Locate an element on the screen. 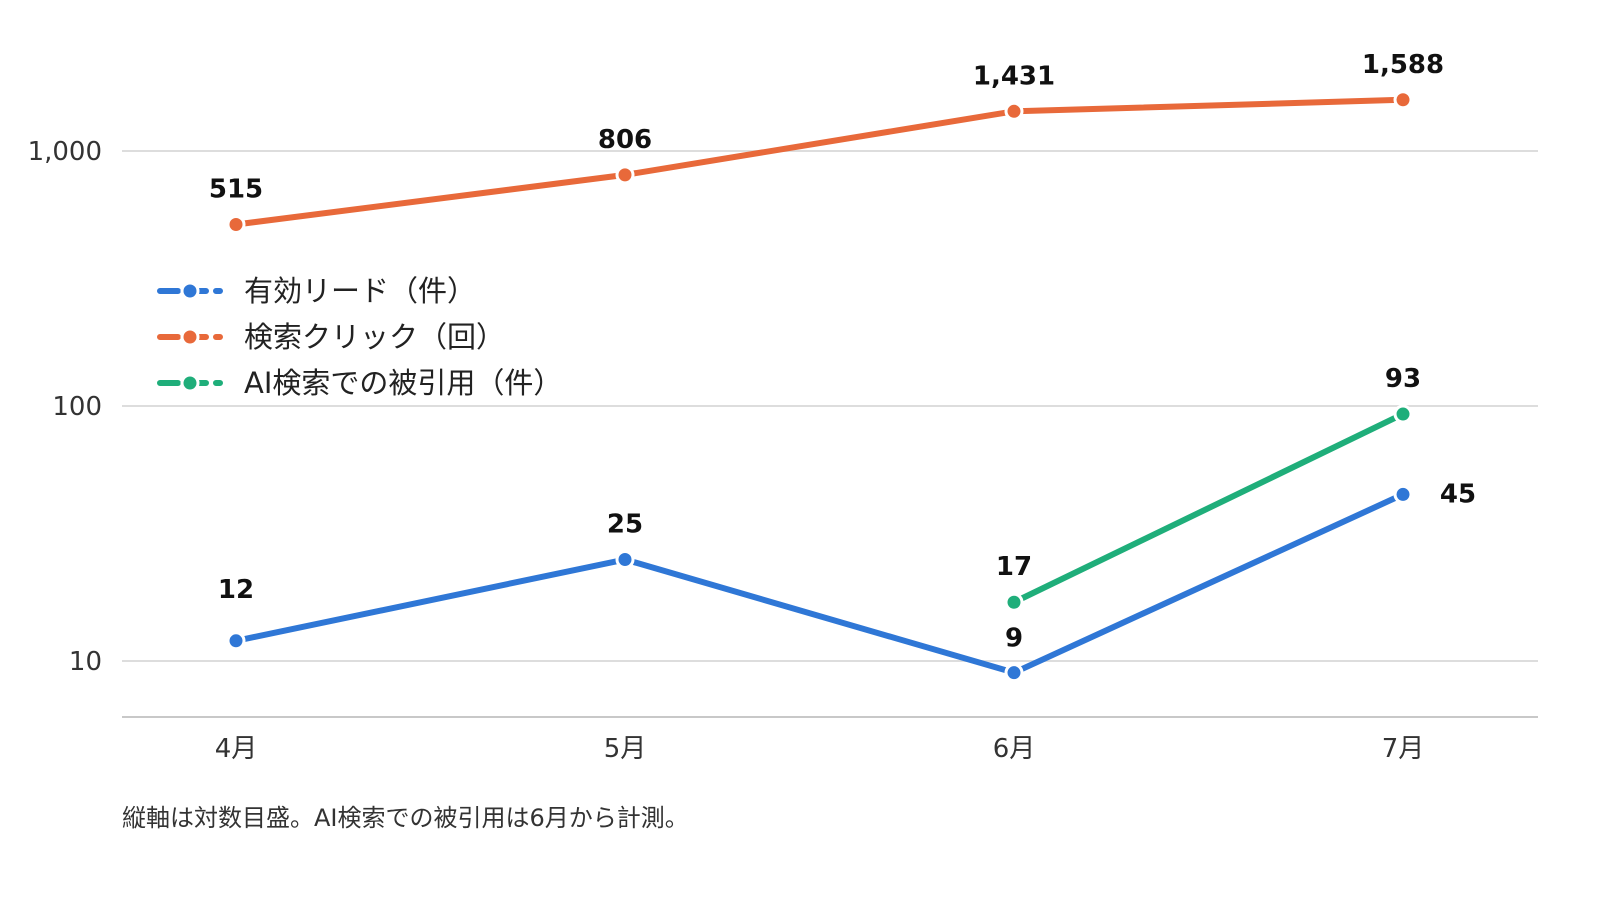  legend-item-3: AI検索での被引用（件） is located at coordinates (359, 383).